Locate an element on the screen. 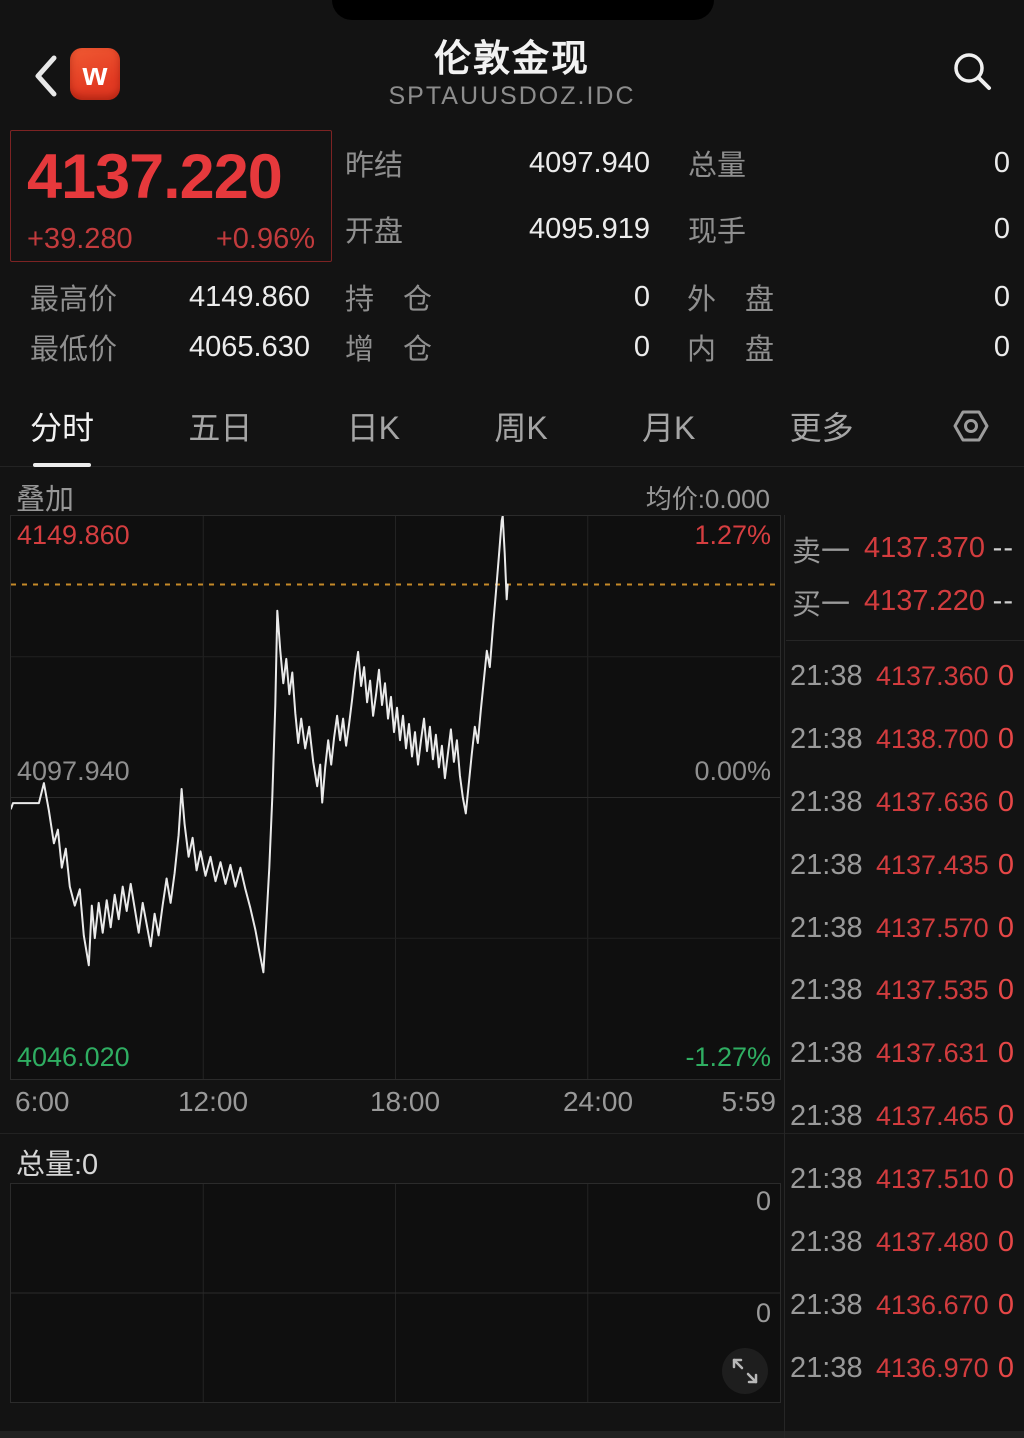  chart-ymin-label: 4046.020 is located at coordinates (73, 1057).